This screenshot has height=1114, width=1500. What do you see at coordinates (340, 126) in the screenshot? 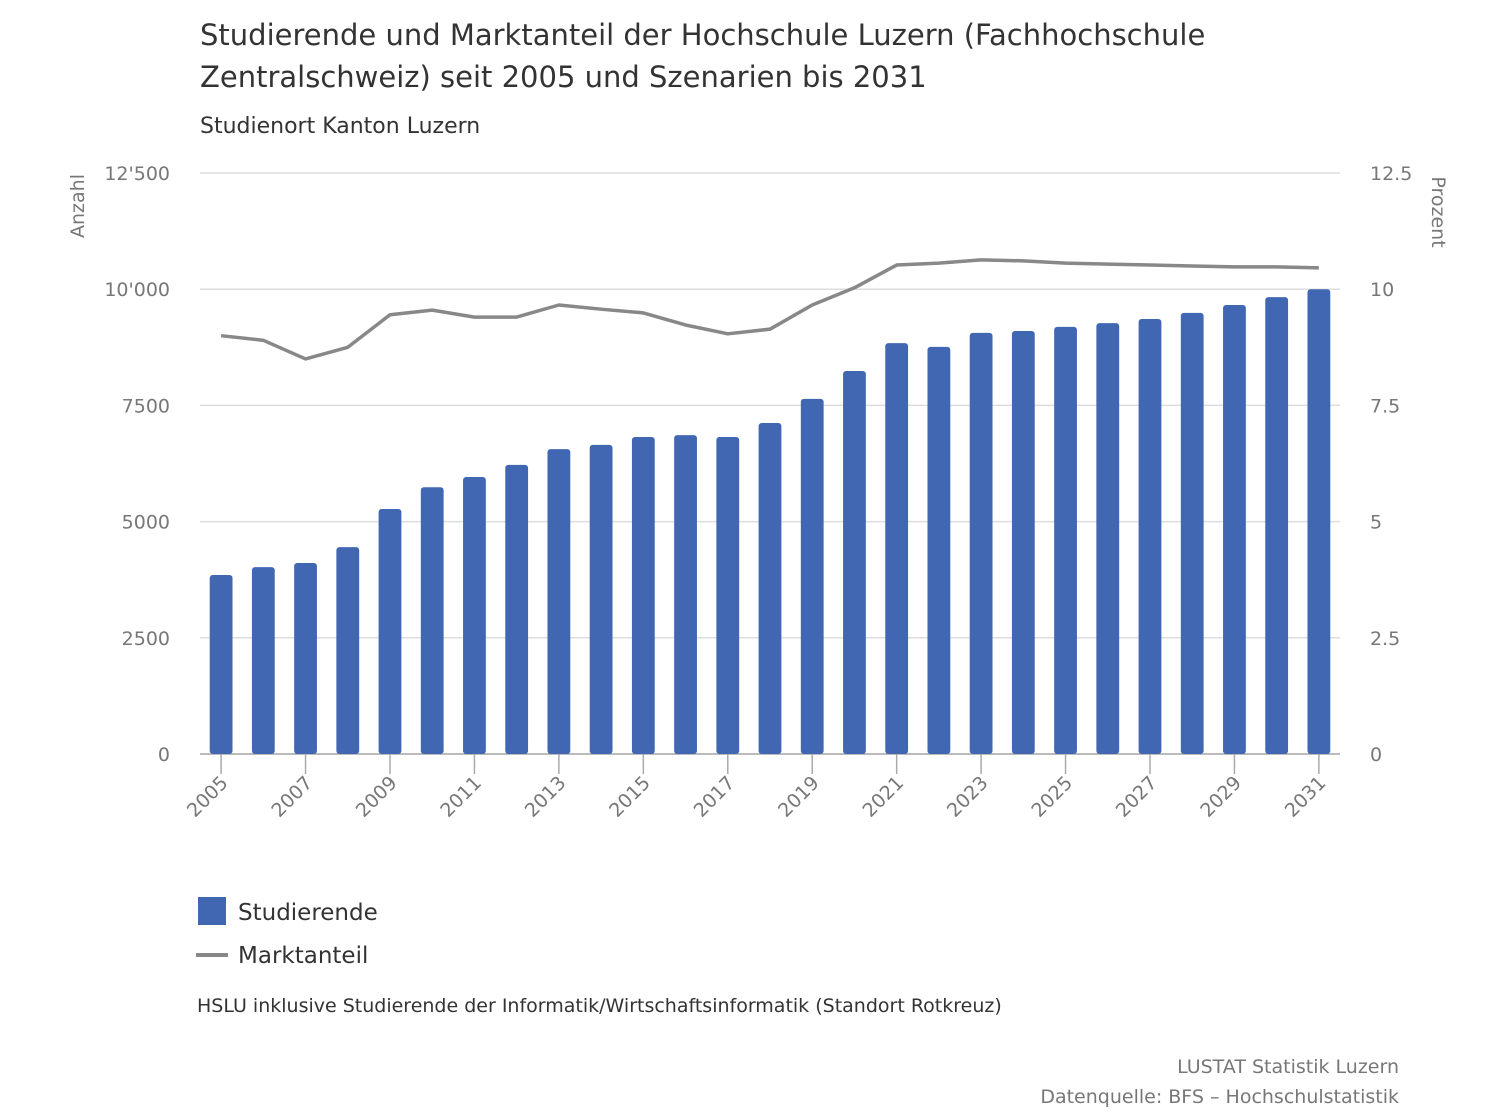
I see `chart-subtitle: Studienort Kanton Luzern` at bounding box center [340, 126].